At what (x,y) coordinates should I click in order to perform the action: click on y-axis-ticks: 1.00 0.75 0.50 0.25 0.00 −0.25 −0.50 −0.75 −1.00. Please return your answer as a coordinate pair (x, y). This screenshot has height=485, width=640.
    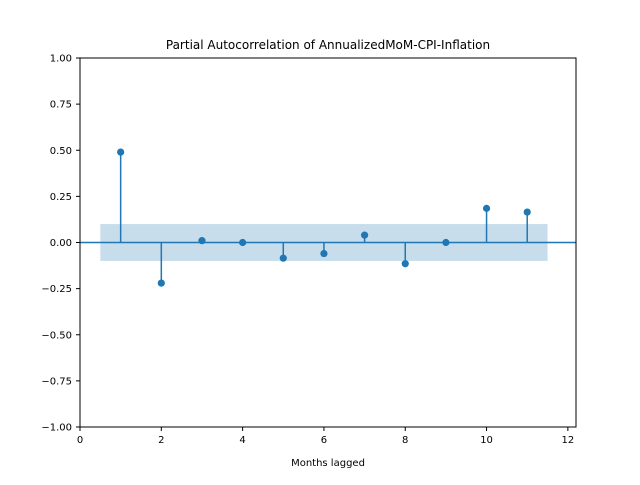
    Looking at the image, I should click on (60, 244).